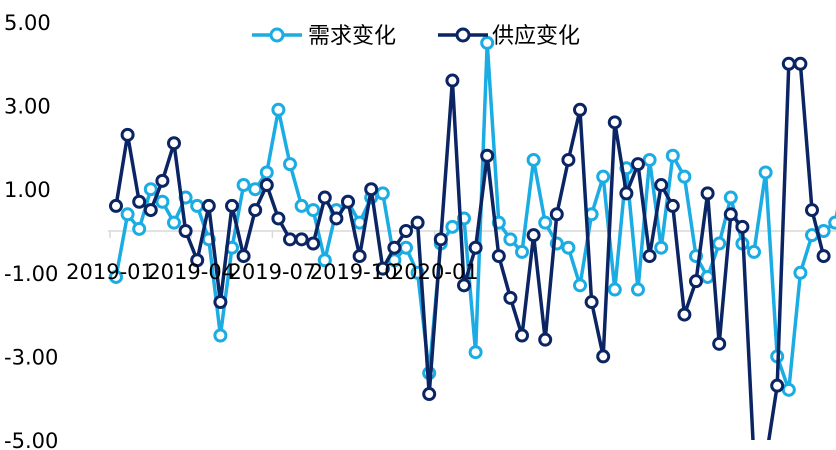  Describe the element at coordinates (463, 35) in the screenshot. I see `legend-marker-supply` at that location.